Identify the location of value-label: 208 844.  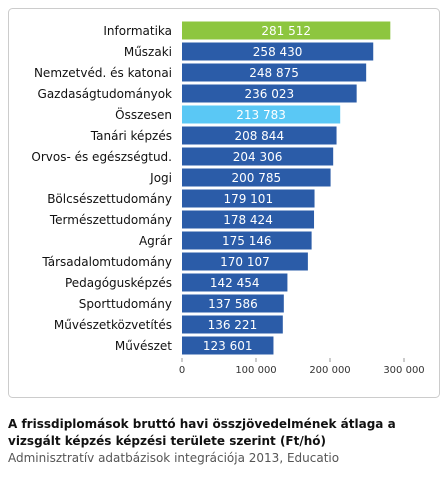
(259, 136).